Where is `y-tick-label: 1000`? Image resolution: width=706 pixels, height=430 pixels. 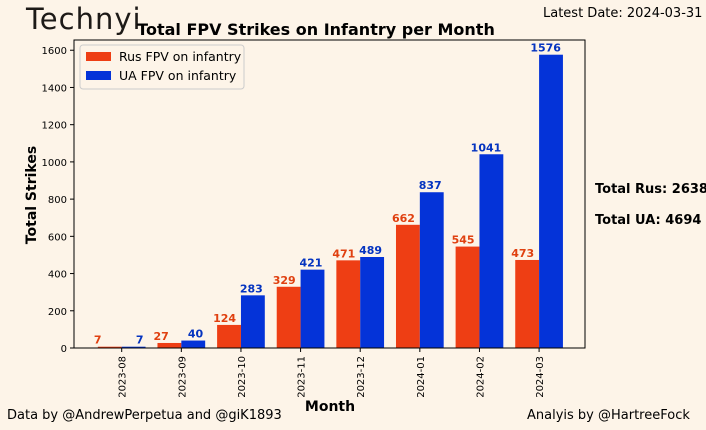
y-tick-label: 1000 is located at coordinates (54, 163).